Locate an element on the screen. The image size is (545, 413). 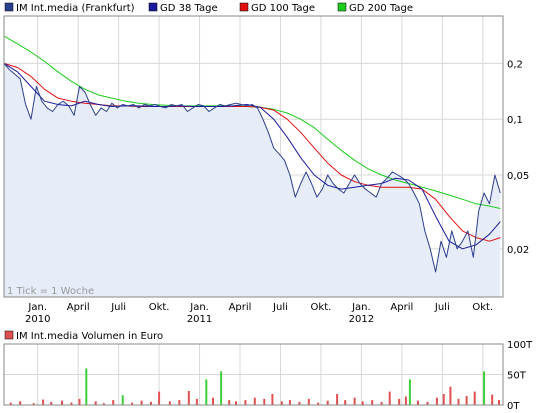
y-tick-label: 0,2 is located at coordinates (515, 64).